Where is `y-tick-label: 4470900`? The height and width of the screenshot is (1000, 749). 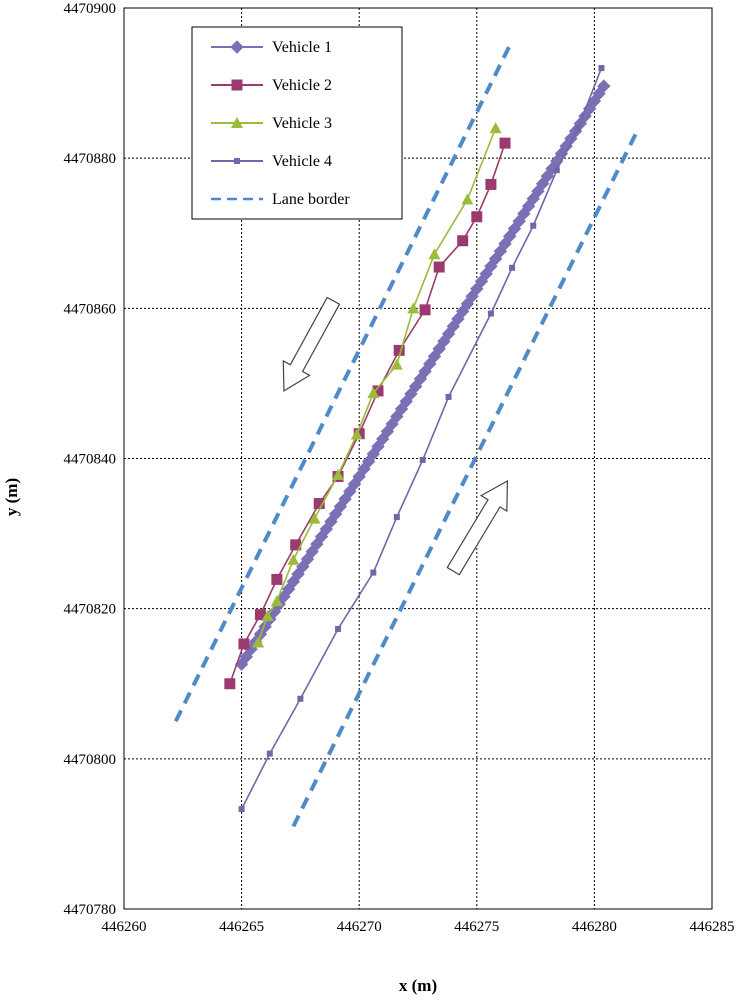 y-tick-label: 4470900 is located at coordinates (90, 9).